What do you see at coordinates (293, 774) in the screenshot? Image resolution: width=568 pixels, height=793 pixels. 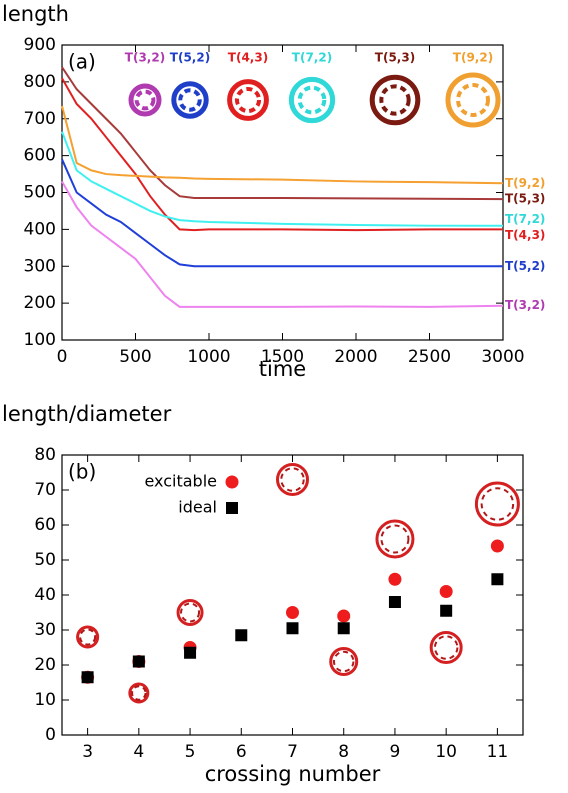 I see `x-axis-label: crossing number` at bounding box center [293, 774].